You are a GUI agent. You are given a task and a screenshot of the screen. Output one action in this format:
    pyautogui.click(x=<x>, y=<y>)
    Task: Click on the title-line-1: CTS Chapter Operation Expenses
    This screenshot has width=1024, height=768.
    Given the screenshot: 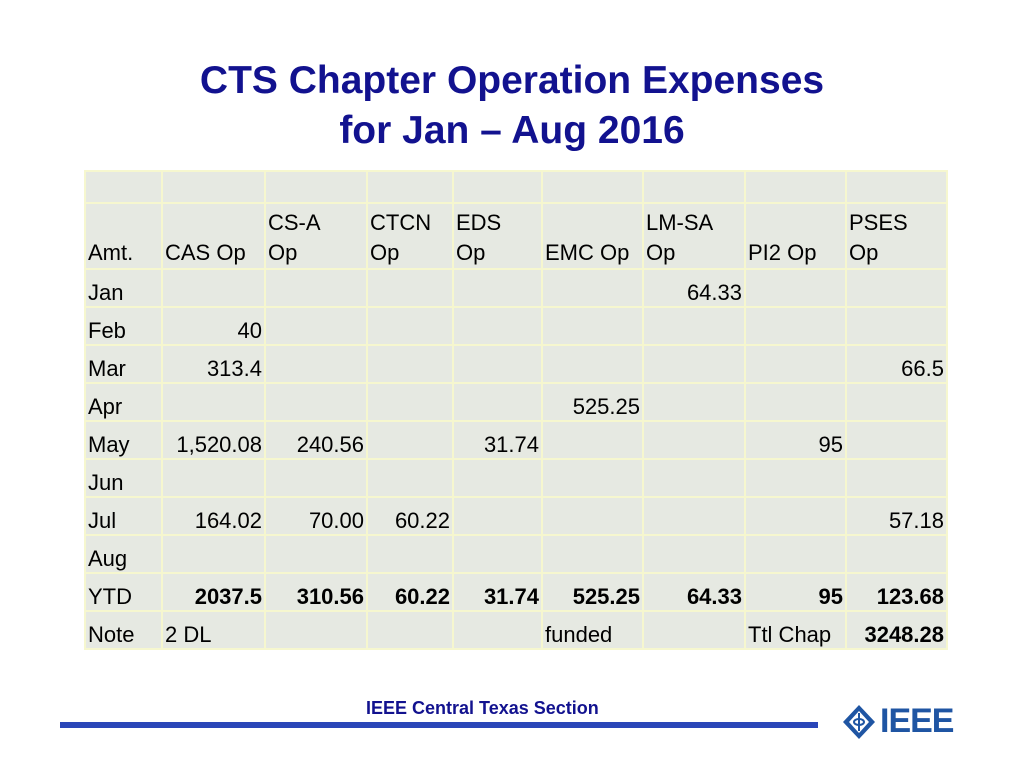 What is the action you would take?
    pyautogui.click(x=512, y=80)
    